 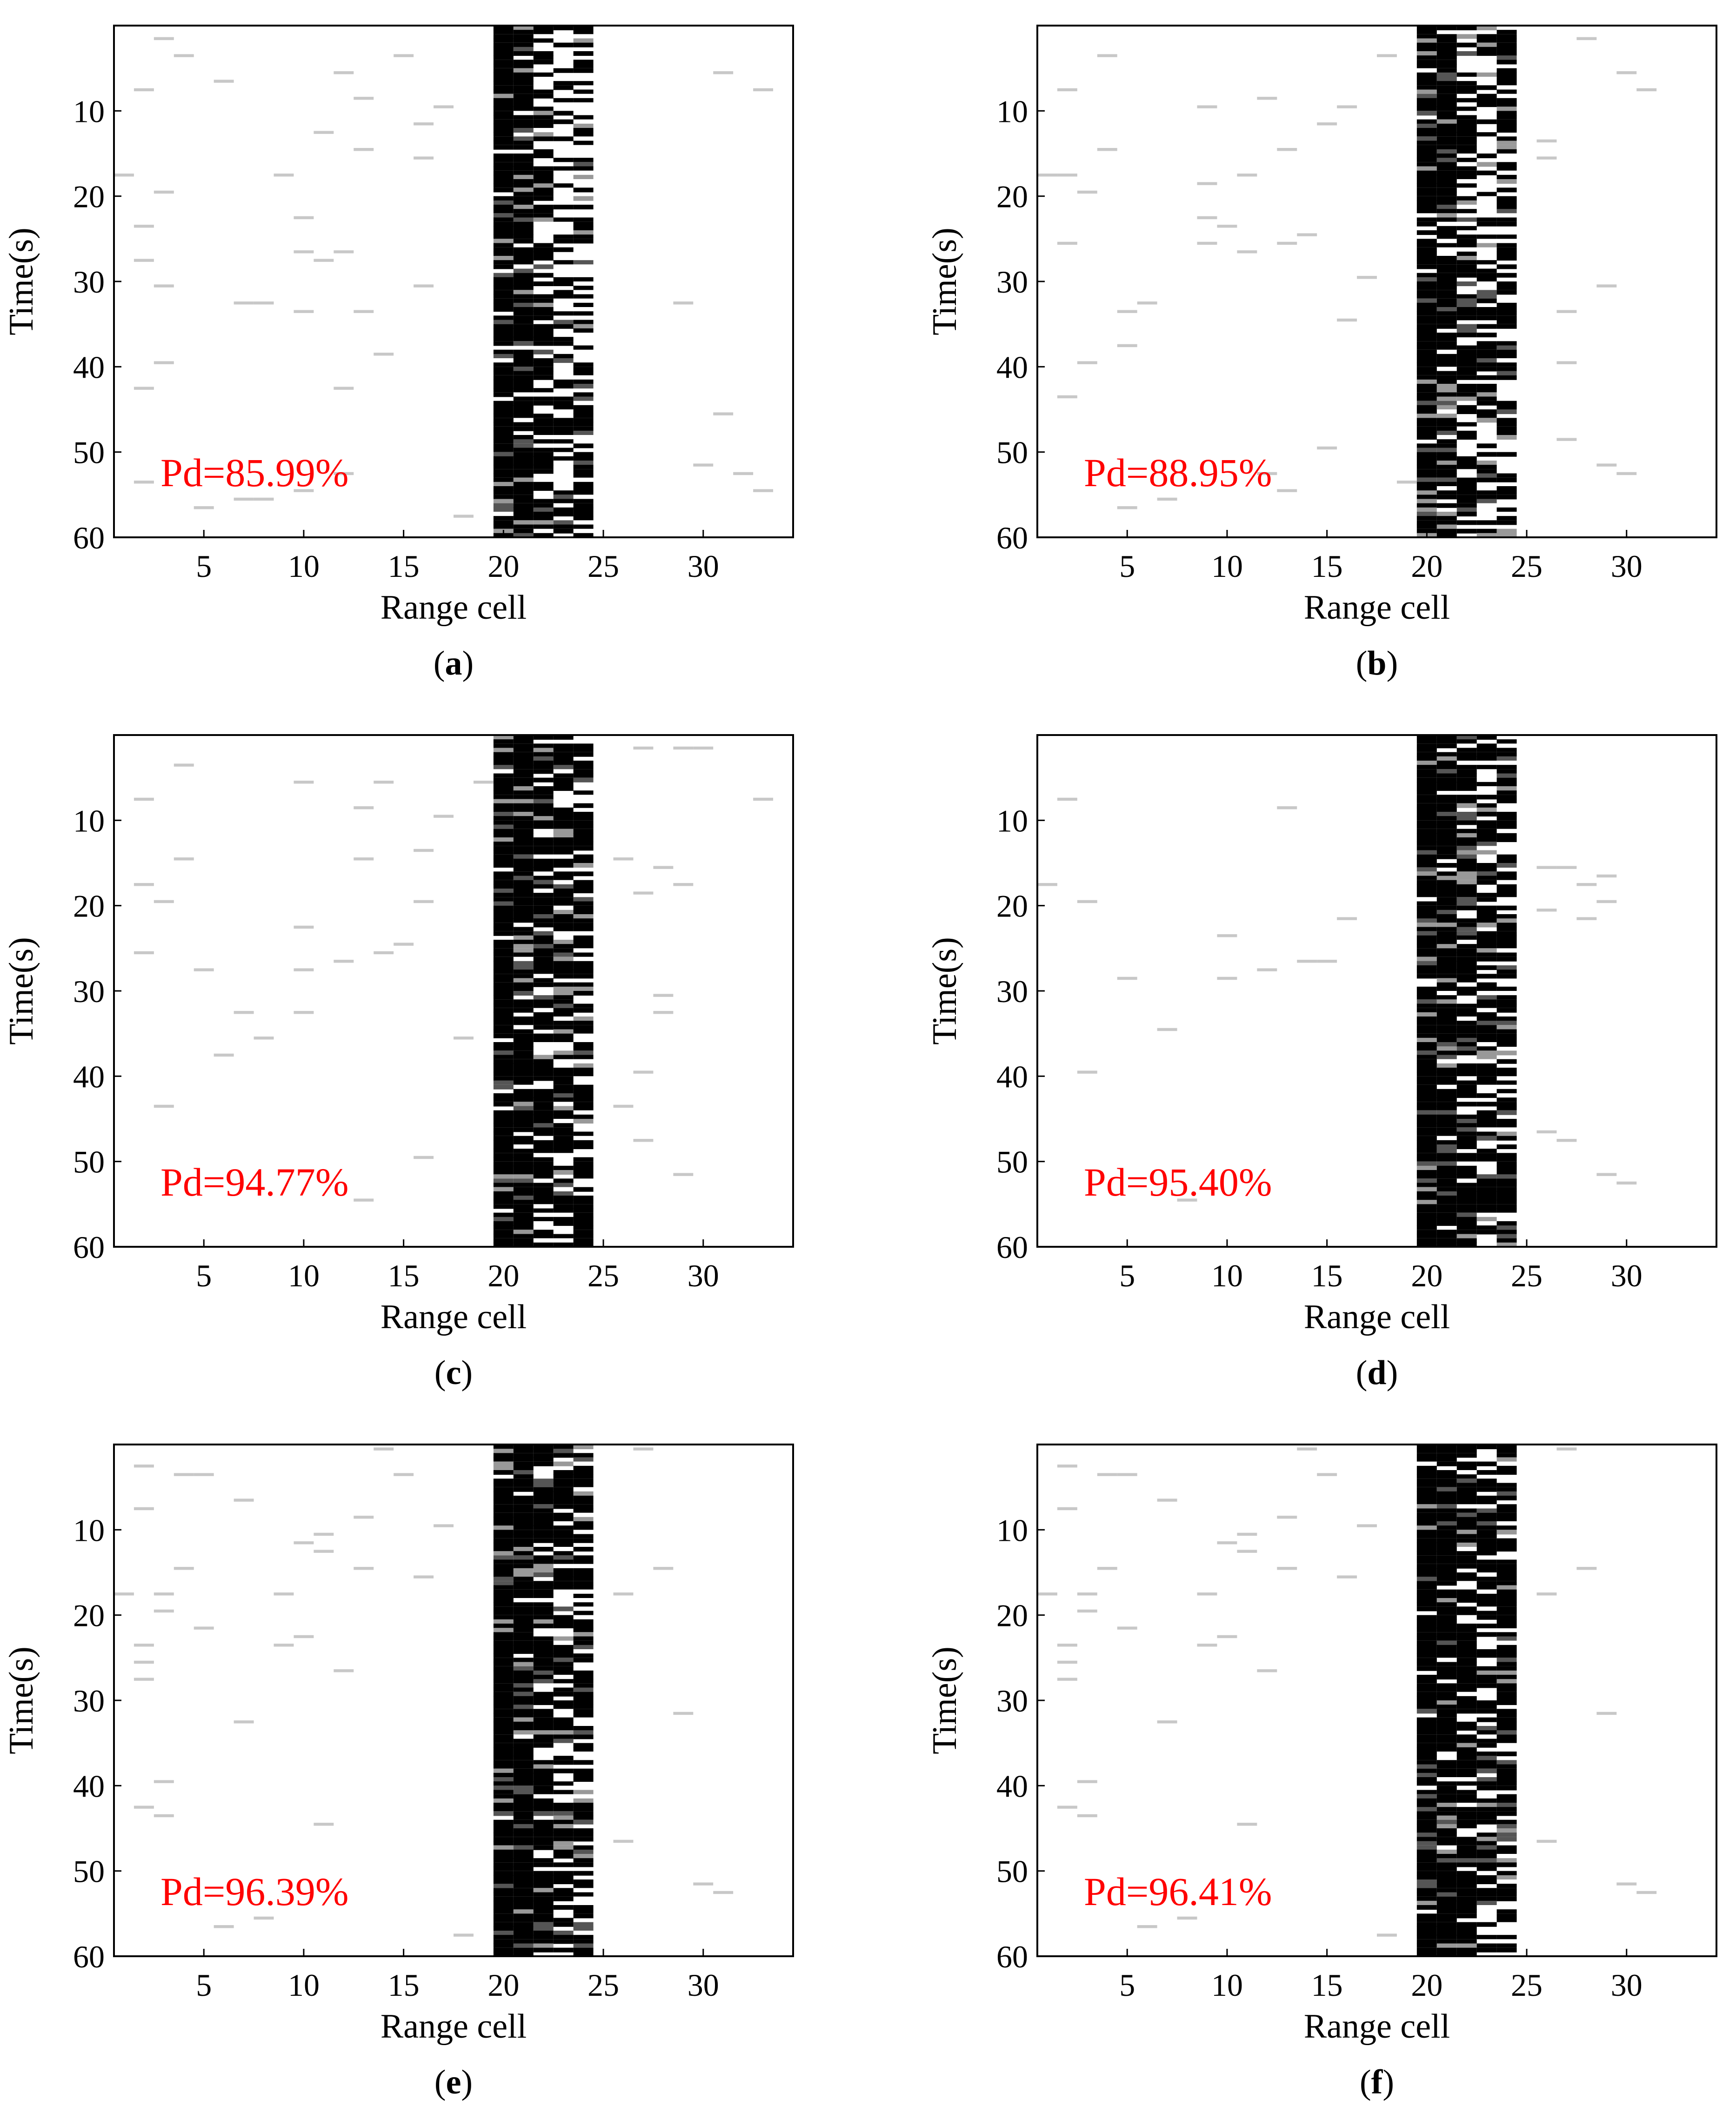 What do you see at coordinates (543, 1701) in the screenshot?
I see `target-detections` at bounding box center [543, 1701].